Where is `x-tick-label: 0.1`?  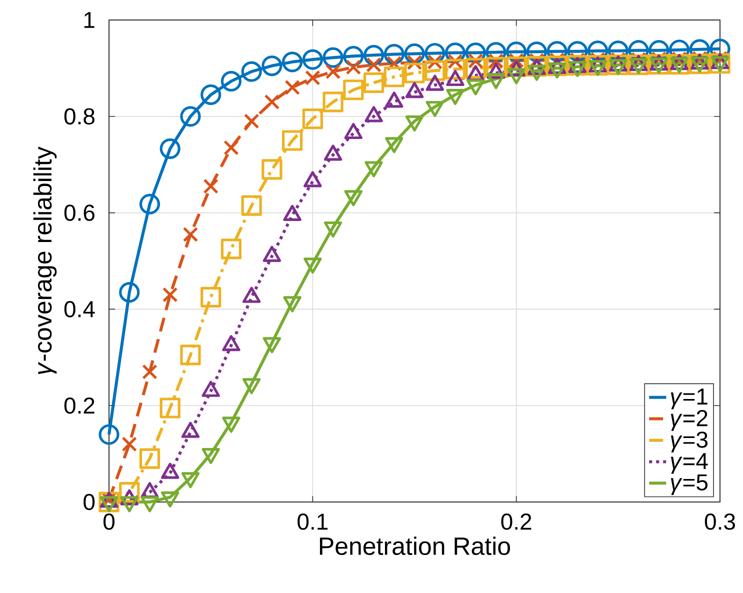 x-tick-label: 0.1 is located at coordinates (313, 522).